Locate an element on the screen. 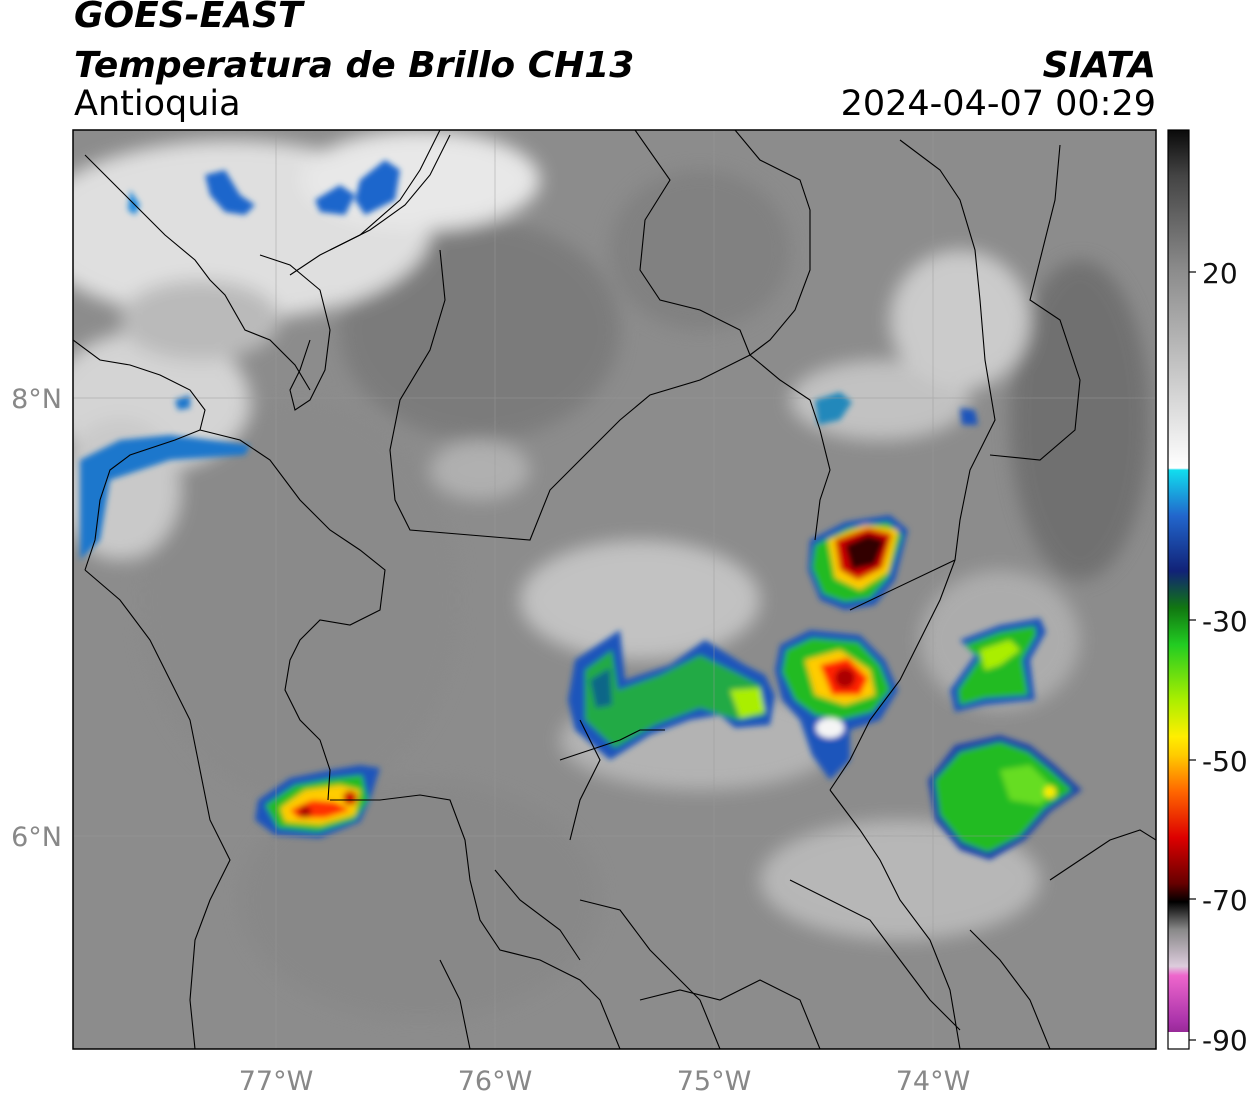 This screenshot has height=1099, width=1252. colorbar-scale is located at coordinates (1178, 589).